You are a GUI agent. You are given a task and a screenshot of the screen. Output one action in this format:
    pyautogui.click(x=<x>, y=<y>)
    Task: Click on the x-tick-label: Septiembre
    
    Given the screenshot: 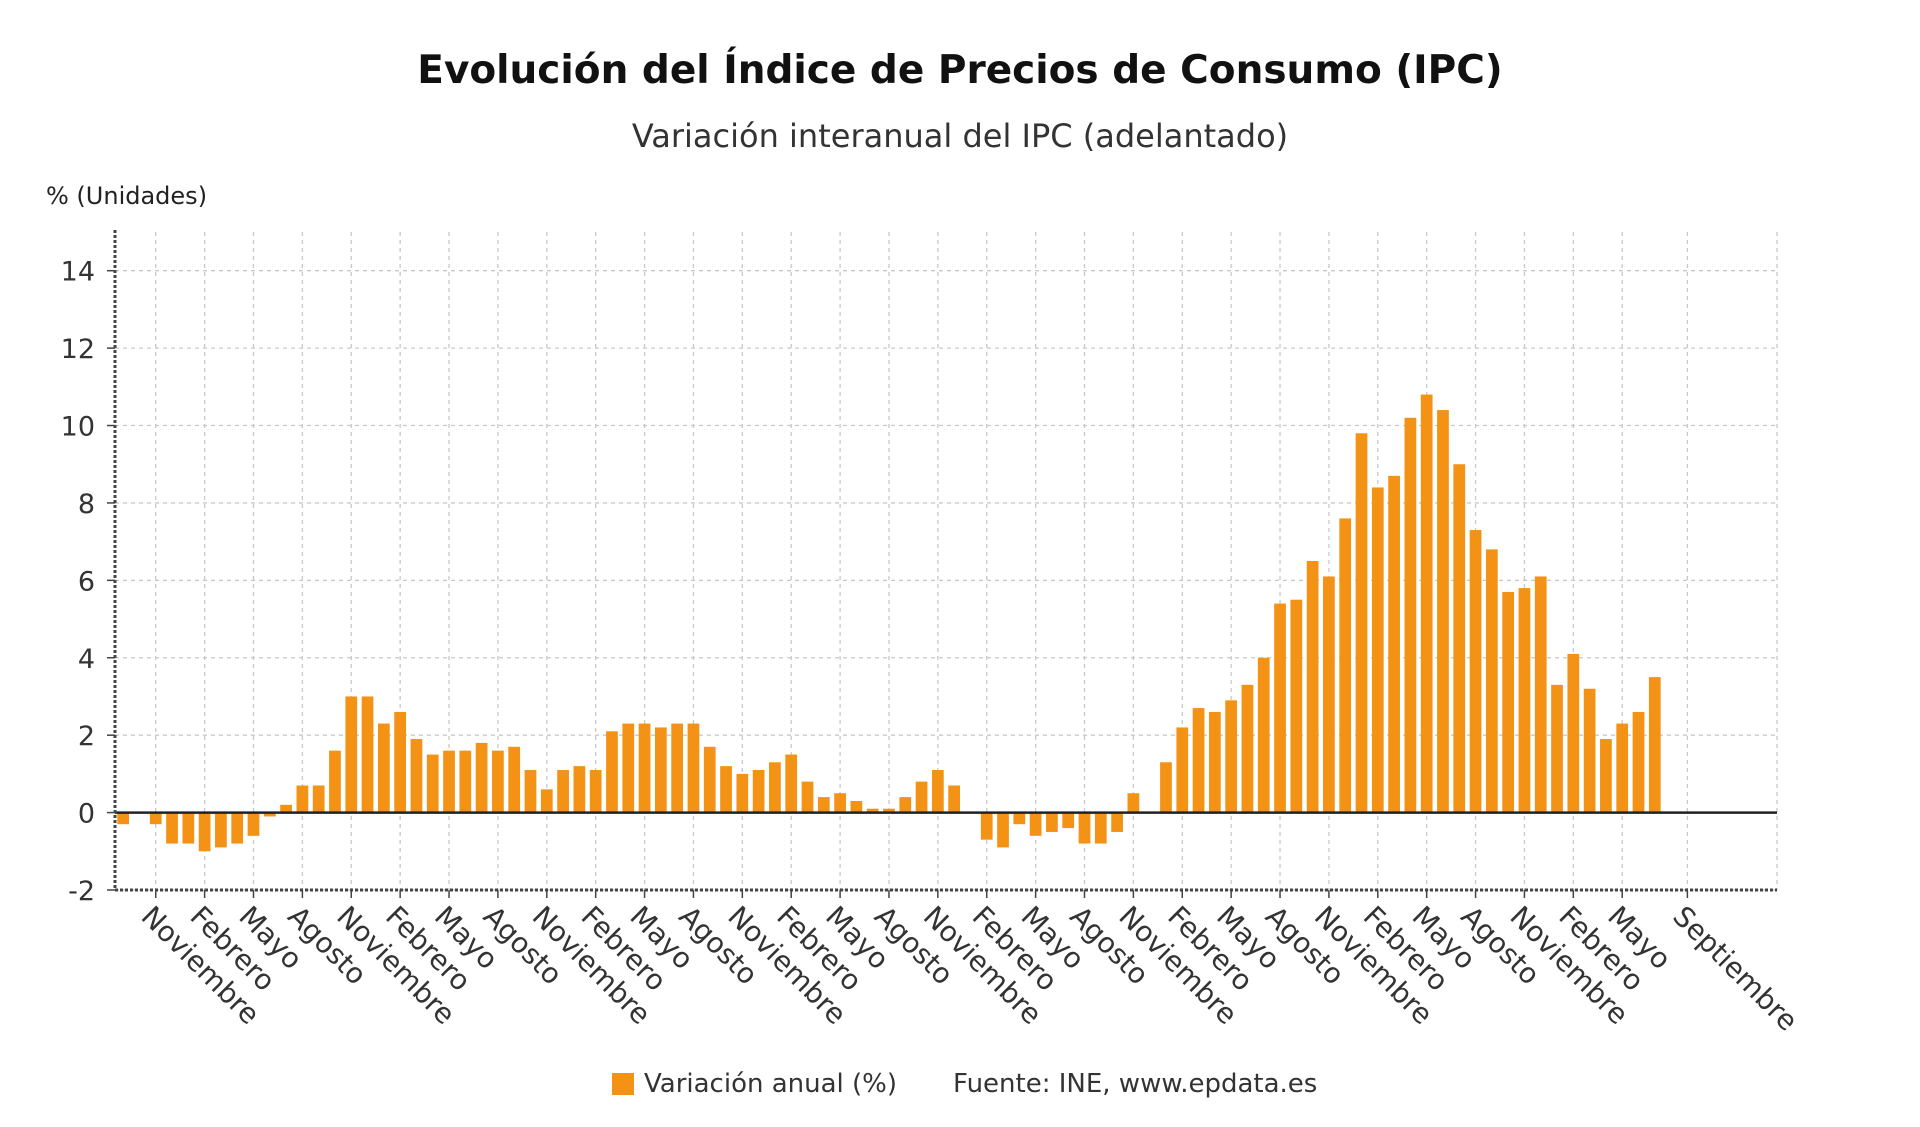 What is the action you would take?
    pyautogui.click(x=1735, y=969)
    